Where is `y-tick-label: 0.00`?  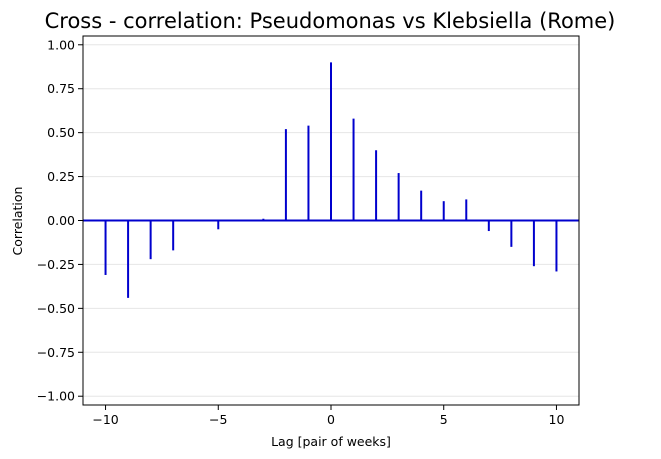
y-tick-label: 0.00 is located at coordinates (61, 220).